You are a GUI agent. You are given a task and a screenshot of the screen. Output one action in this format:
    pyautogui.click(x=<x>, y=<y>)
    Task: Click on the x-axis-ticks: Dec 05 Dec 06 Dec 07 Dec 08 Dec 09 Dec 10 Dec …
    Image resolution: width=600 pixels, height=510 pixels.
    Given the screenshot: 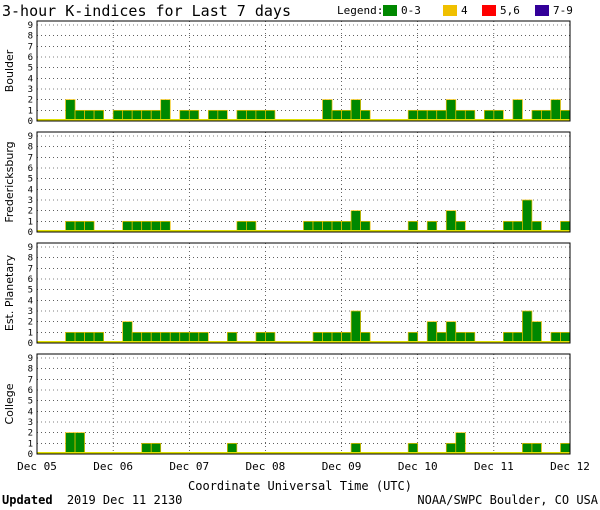 What is the action you would take?
    pyautogui.click(x=303, y=466)
    